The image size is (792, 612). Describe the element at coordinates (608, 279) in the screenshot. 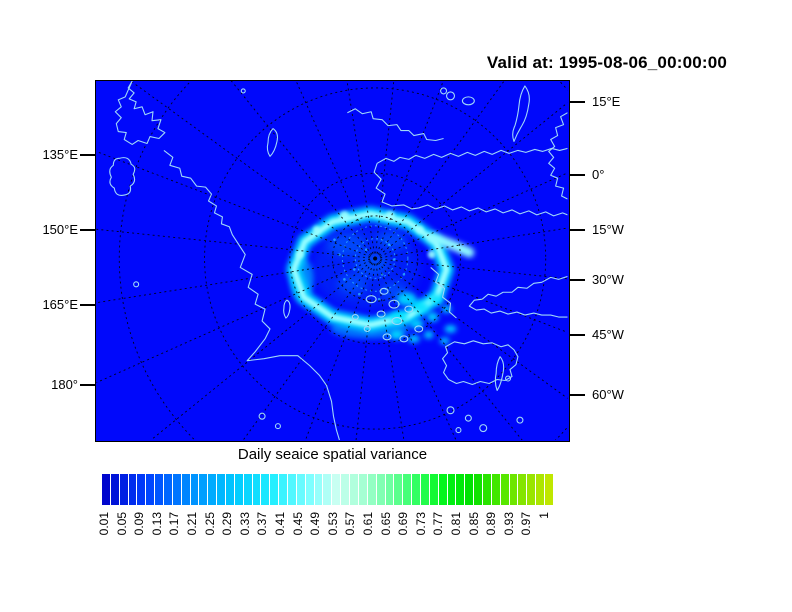

I see `axis-tick-label: 30°W` at that location.